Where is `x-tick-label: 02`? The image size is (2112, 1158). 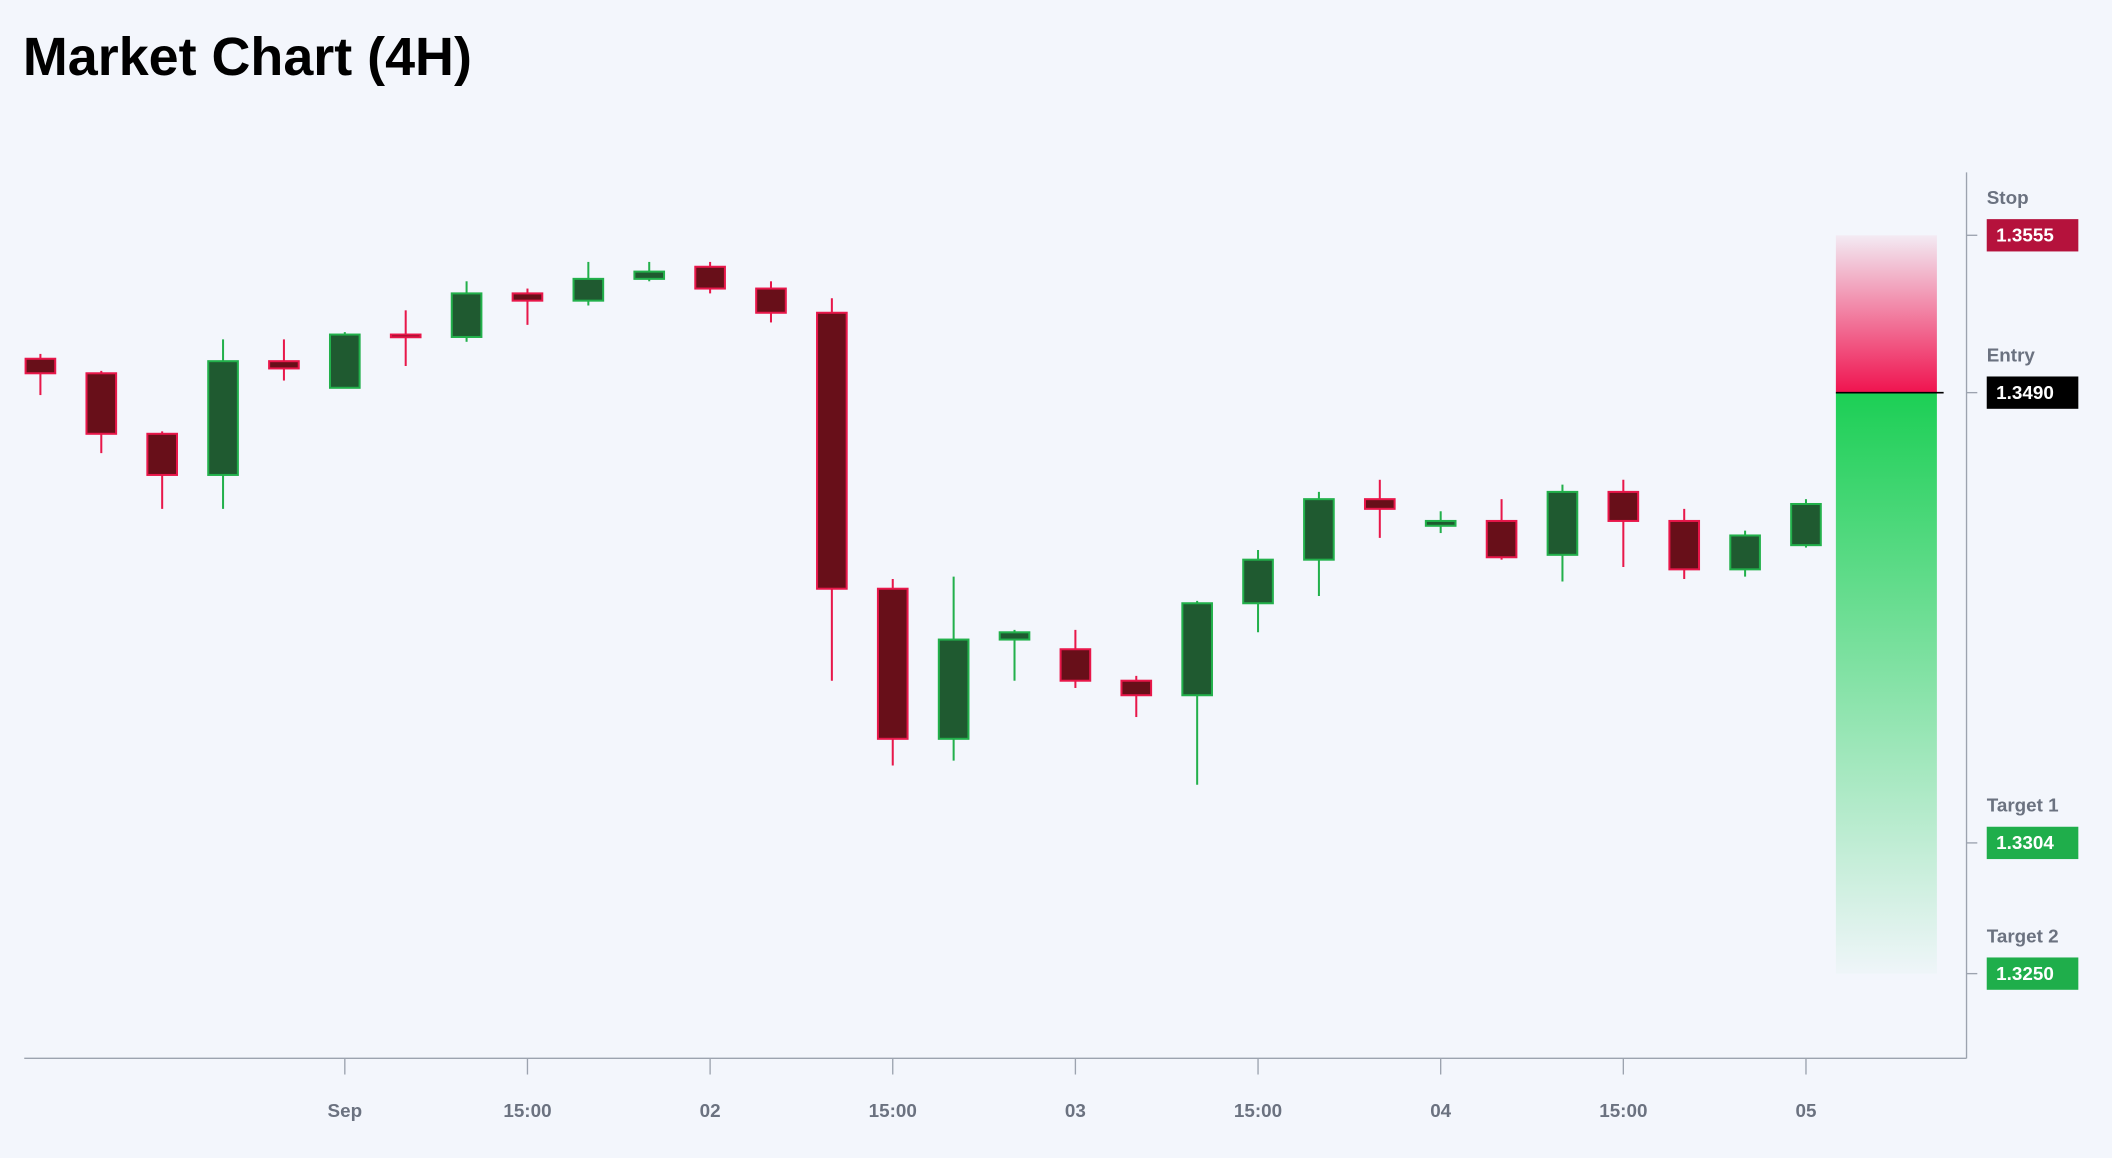 x-tick-label: 02 is located at coordinates (710, 1110).